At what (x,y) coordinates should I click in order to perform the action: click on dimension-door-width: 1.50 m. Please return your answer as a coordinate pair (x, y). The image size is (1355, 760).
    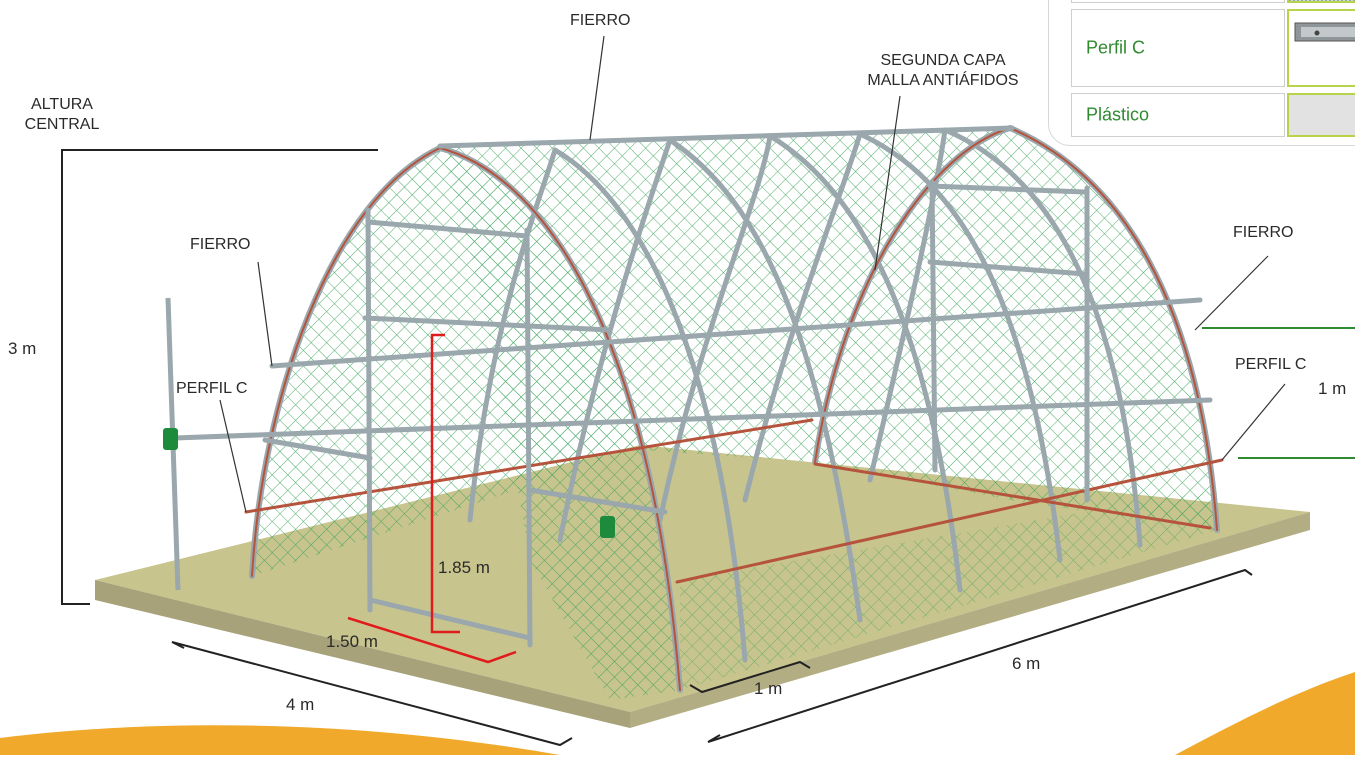
    Looking at the image, I should click on (352, 641).